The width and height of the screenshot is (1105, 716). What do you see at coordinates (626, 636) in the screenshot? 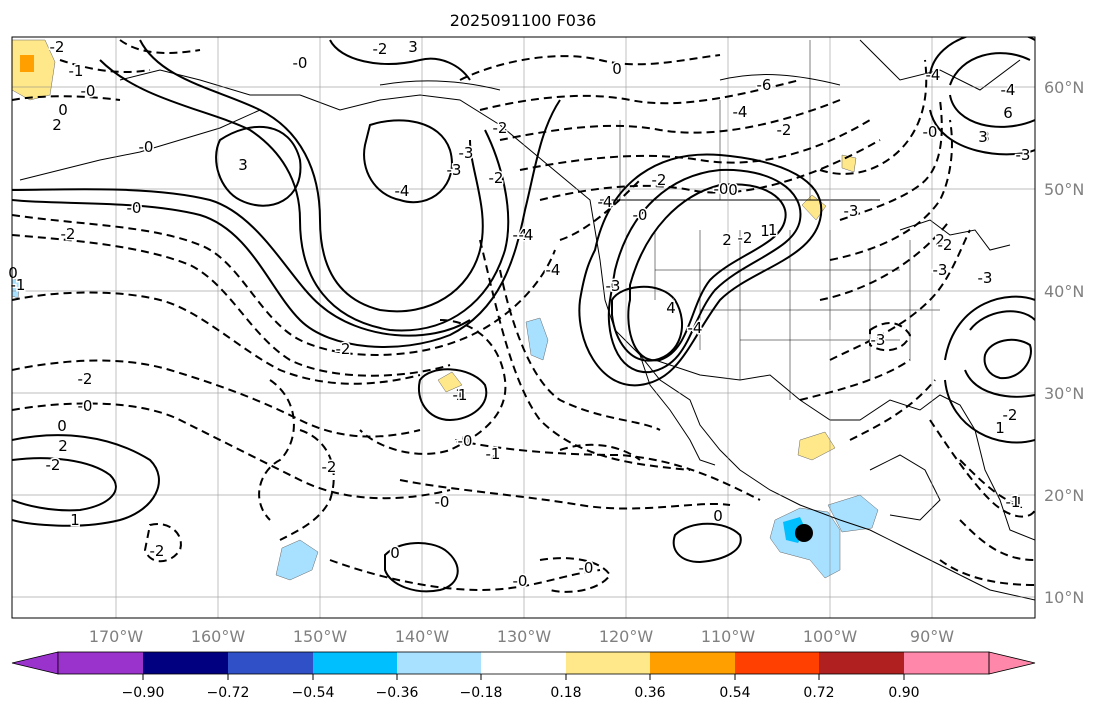
I see `lon-label-120w: 120°W` at bounding box center [626, 636].